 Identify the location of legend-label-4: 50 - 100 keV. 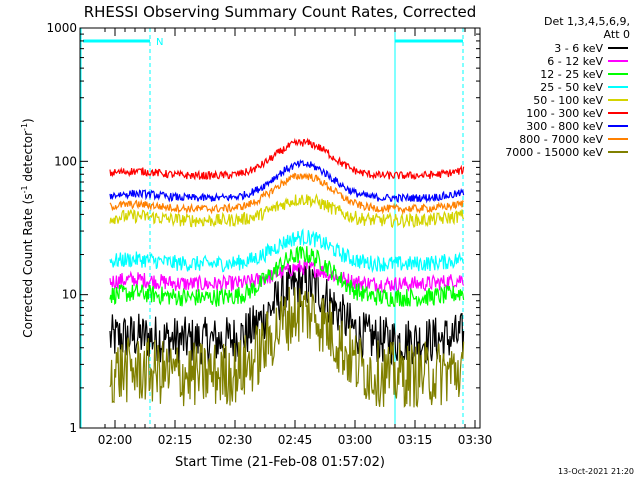
(568, 100).